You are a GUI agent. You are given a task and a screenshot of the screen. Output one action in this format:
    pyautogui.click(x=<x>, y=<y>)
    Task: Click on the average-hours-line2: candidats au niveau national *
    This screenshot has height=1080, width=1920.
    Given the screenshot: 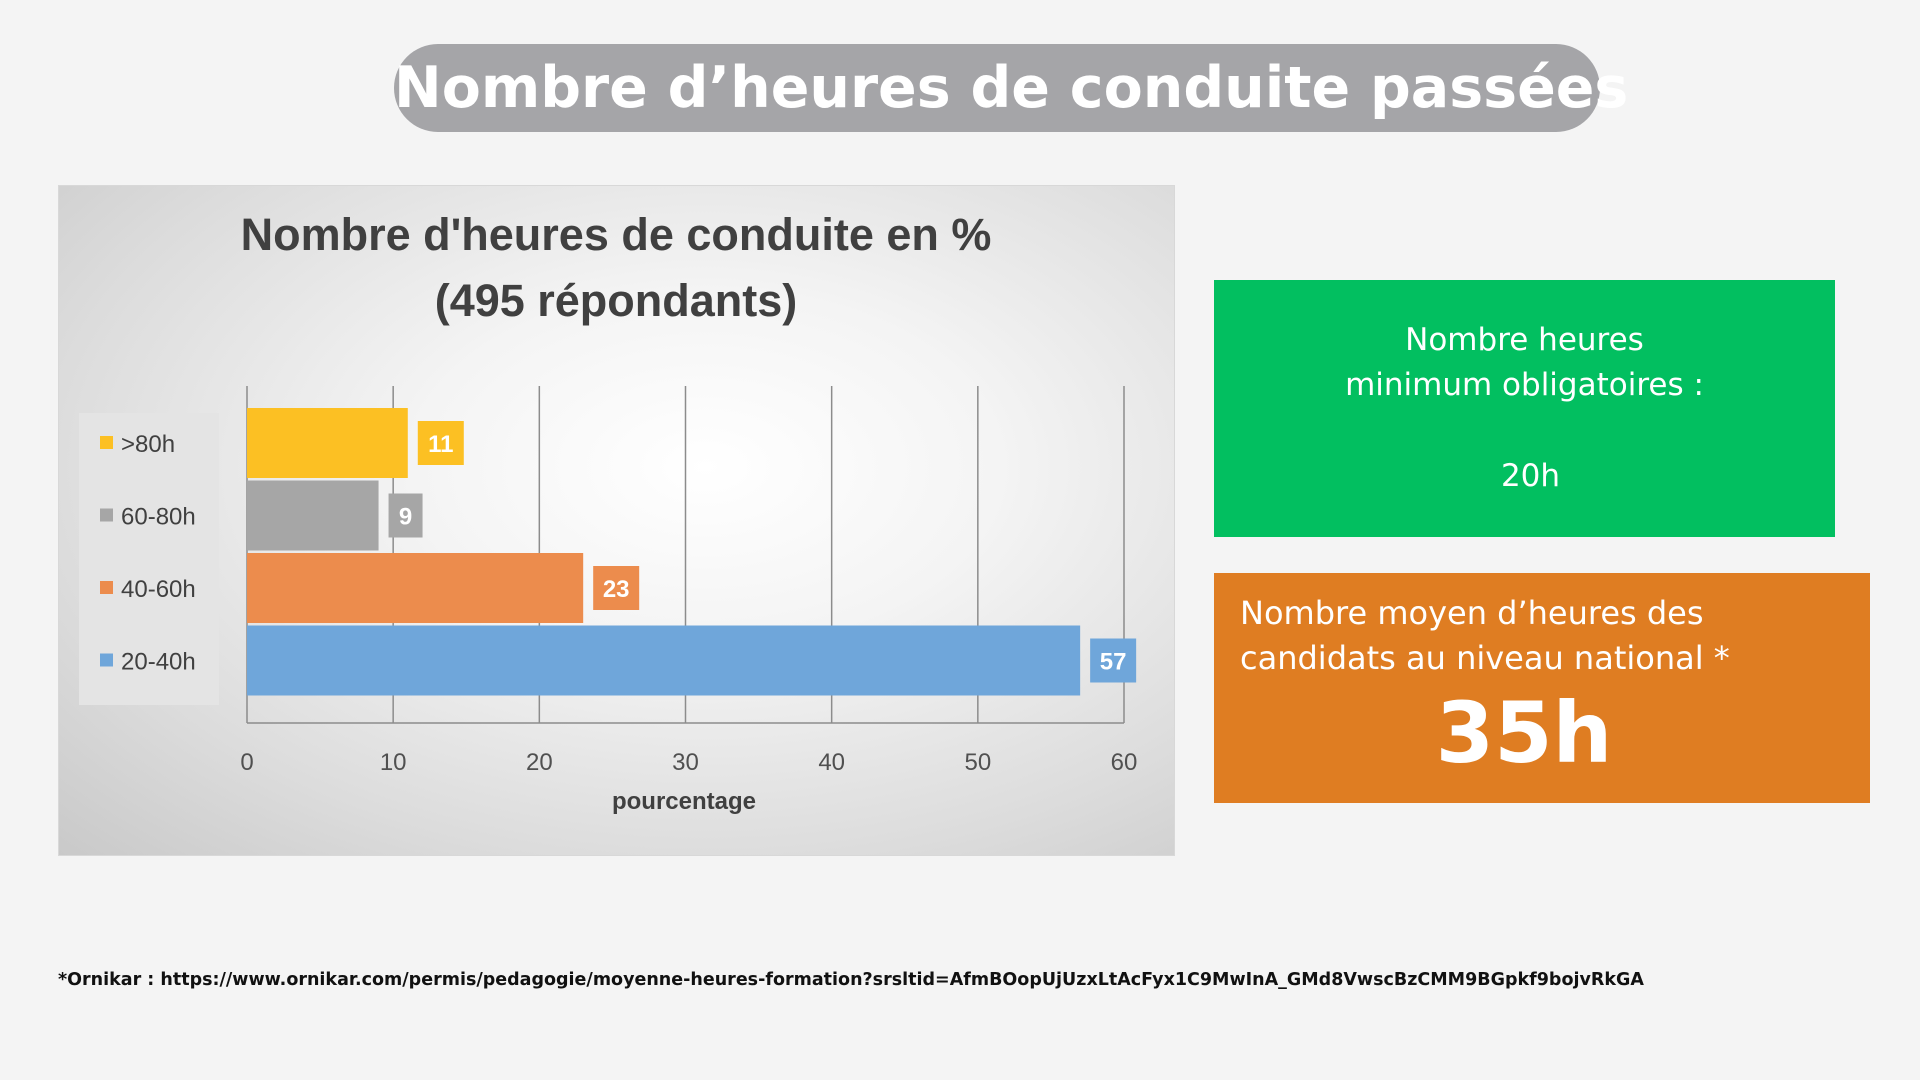 What is the action you would take?
    pyautogui.click(x=1485, y=658)
    